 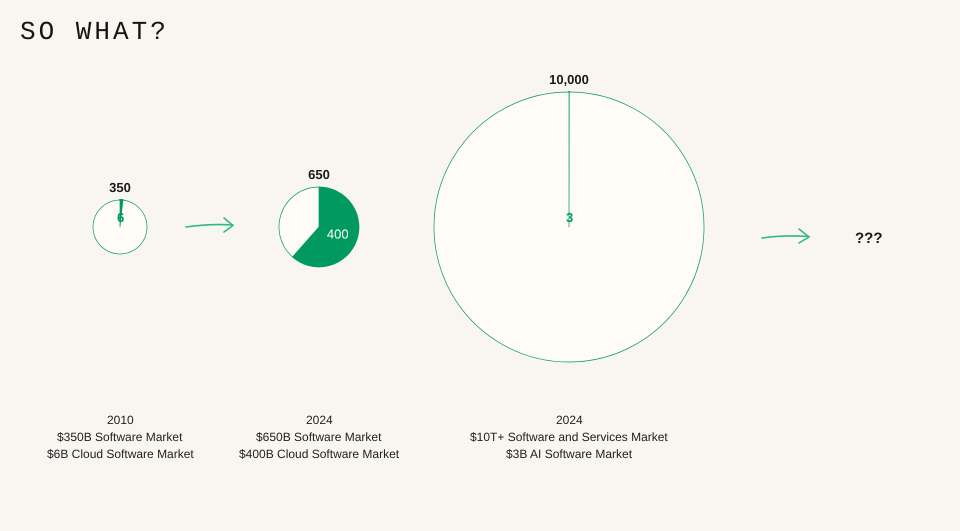 What do you see at coordinates (569, 454) in the screenshot?
I see `text: $3B AI Software Market` at bounding box center [569, 454].